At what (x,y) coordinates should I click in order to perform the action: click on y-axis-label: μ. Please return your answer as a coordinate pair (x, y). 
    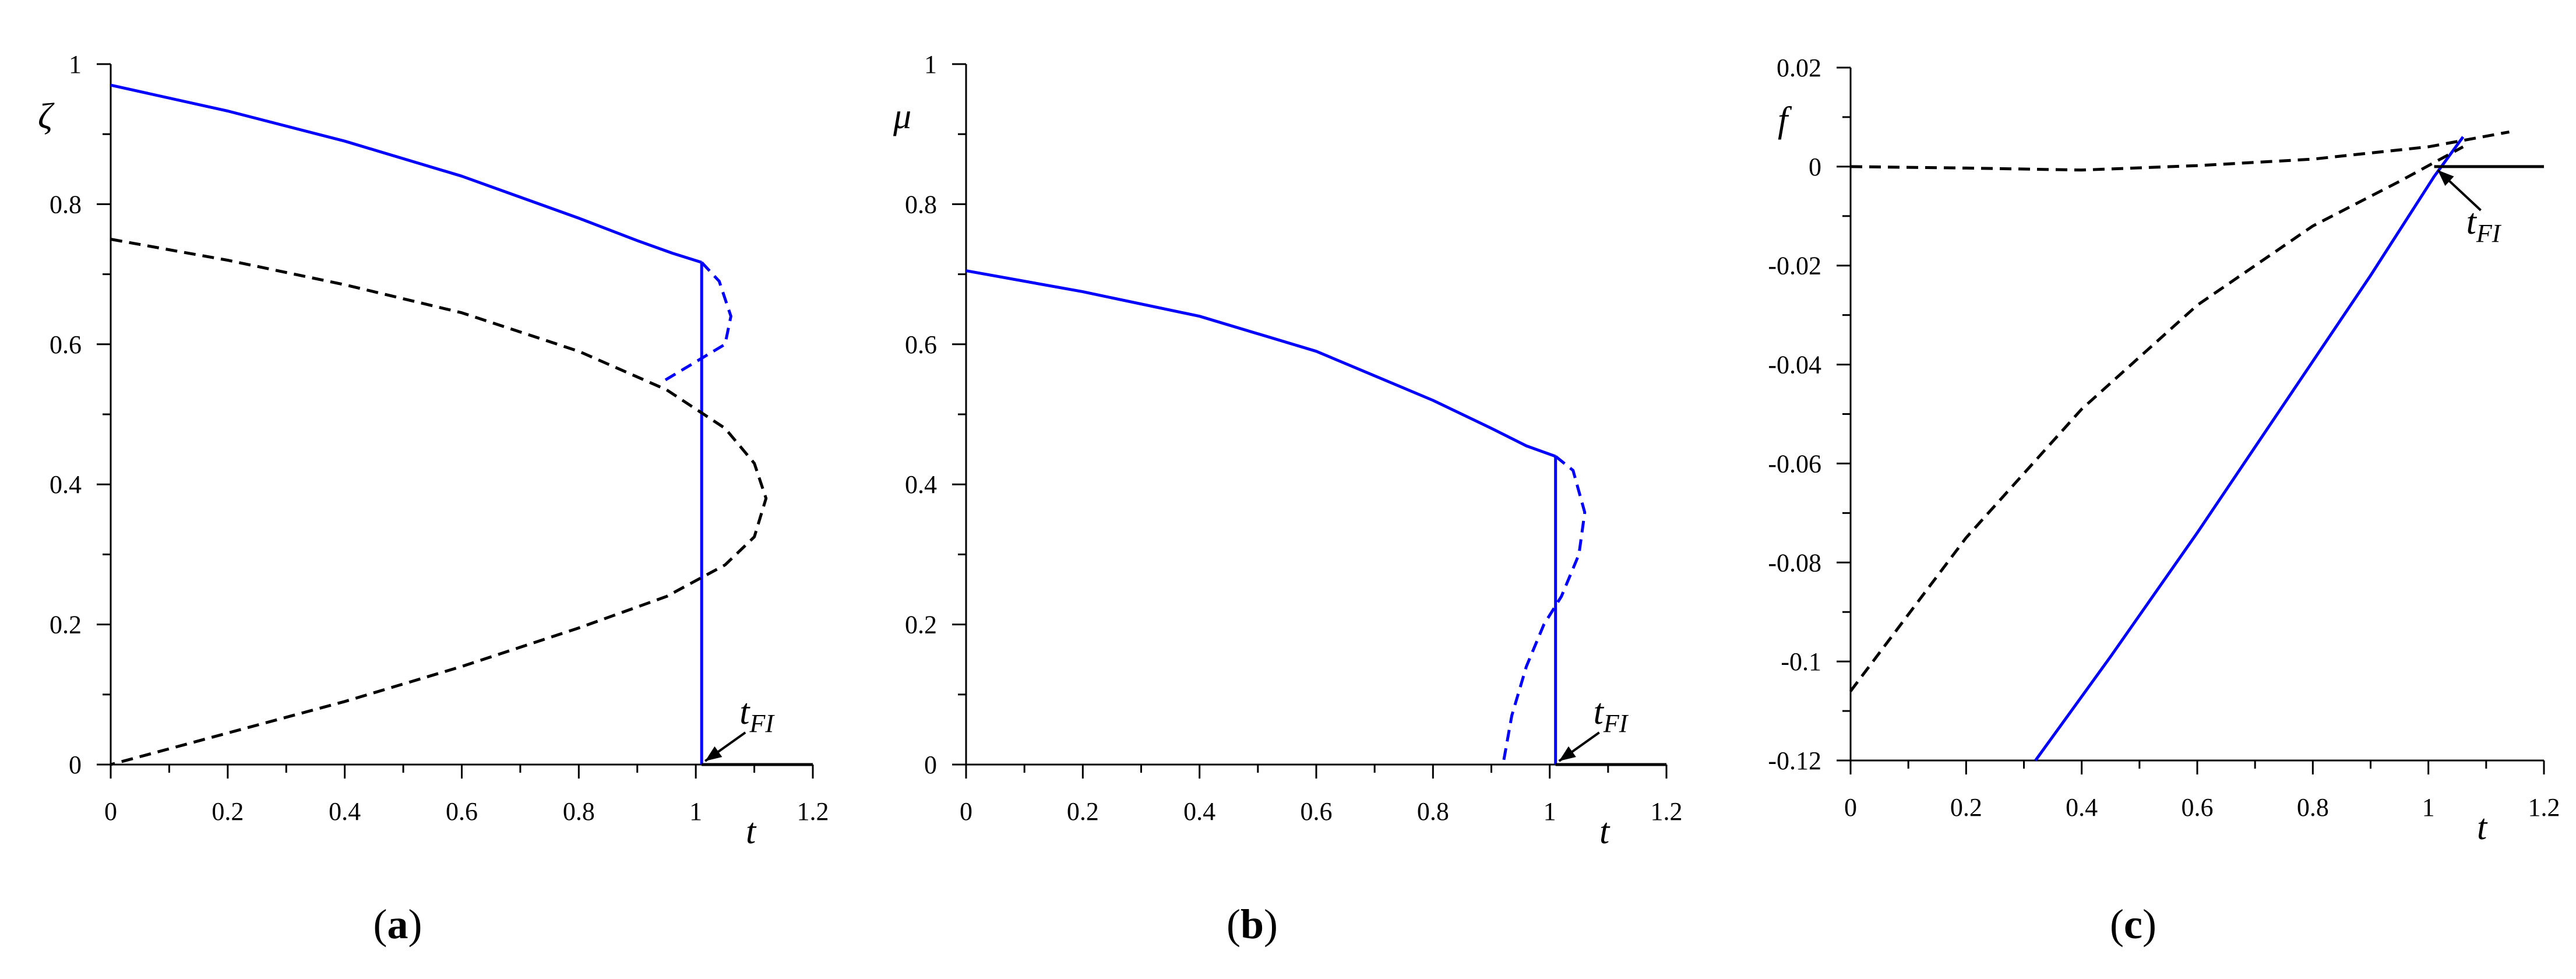
    Looking at the image, I should click on (902, 117).